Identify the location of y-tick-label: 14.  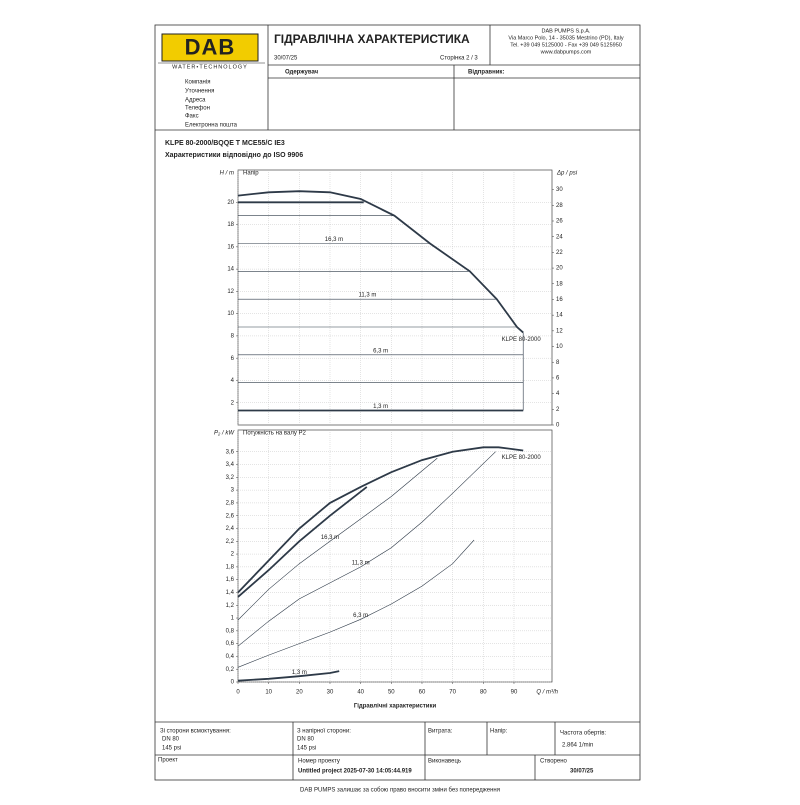
(230, 270).